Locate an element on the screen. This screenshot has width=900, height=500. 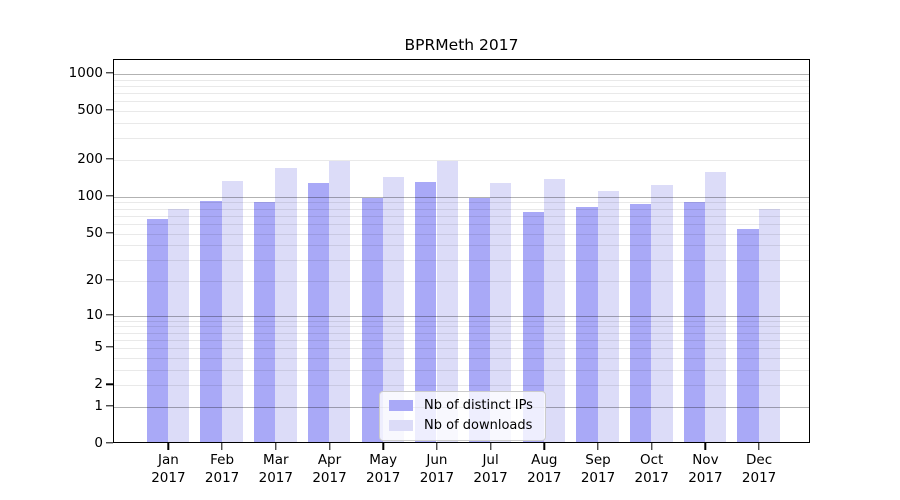
bar-downloads-aug is located at coordinates (554, 310).